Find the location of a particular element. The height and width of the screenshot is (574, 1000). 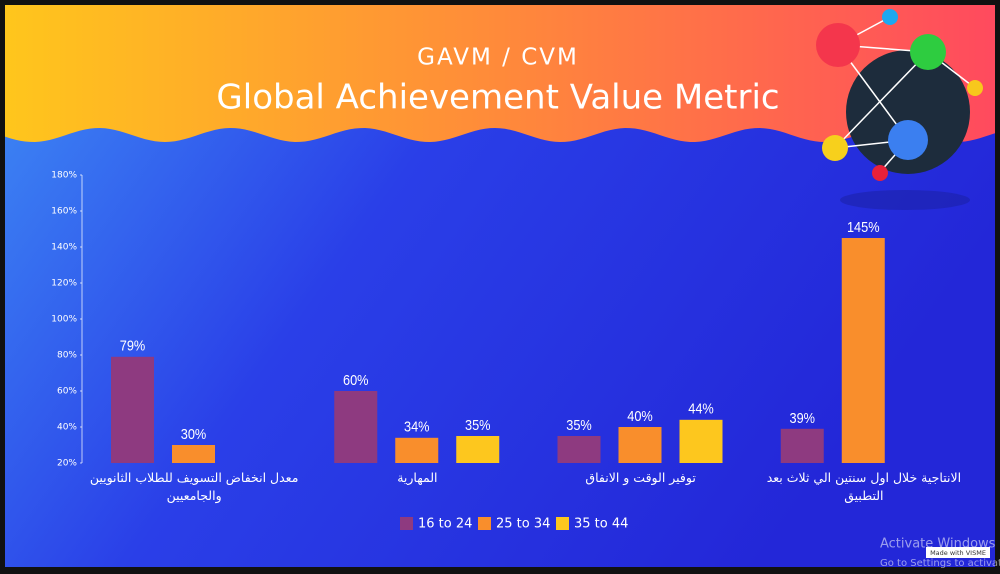

os-overlay: Activate Windows is located at coordinates (938, 544).